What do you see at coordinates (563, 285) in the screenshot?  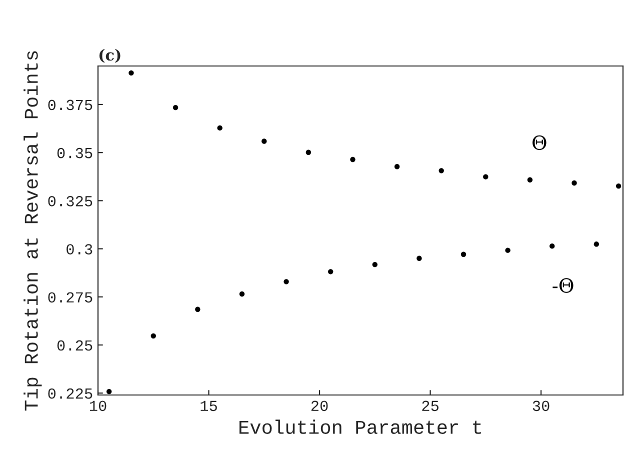 I see `series-label: -Θ` at bounding box center [563, 285].